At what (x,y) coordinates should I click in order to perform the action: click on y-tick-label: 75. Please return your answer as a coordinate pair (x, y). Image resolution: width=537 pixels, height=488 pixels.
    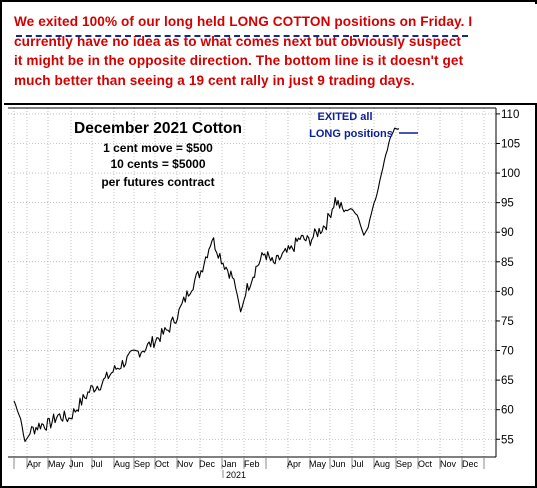
    Looking at the image, I should click on (507, 322).